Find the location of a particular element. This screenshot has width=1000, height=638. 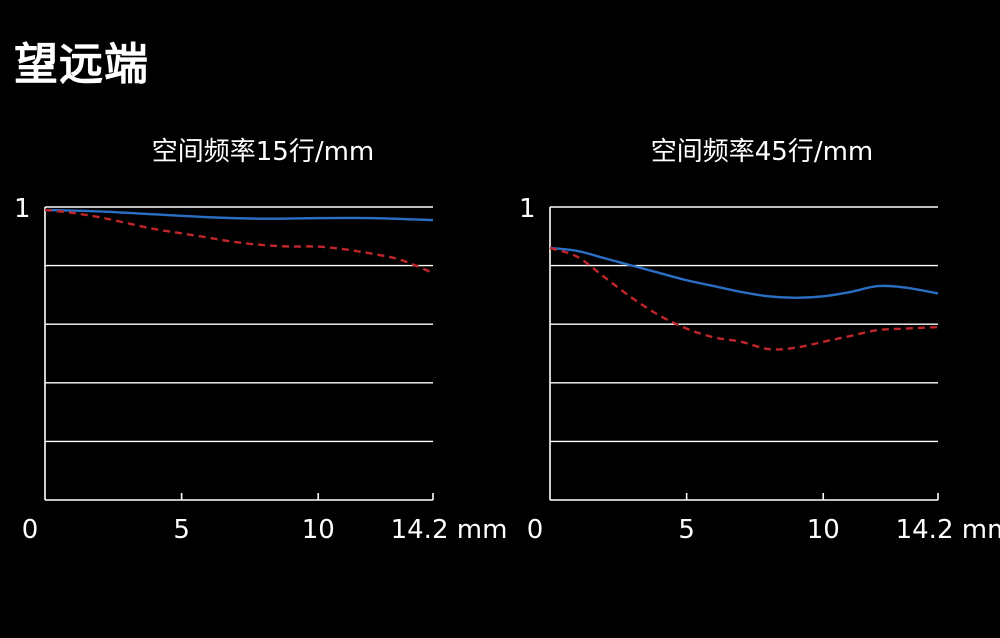

chart-title: 空间频率45行/mm is located at coordinates (762, 152).